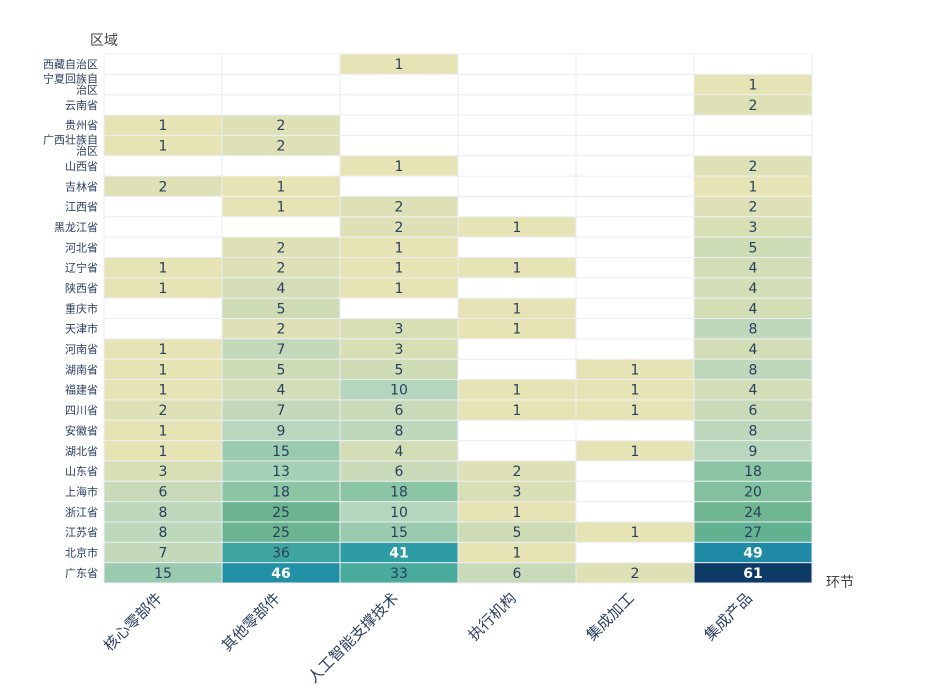  Describe the element at coordinates (81, 491) in the screenshot. I see `y-tick-label: 上海市` at that location.